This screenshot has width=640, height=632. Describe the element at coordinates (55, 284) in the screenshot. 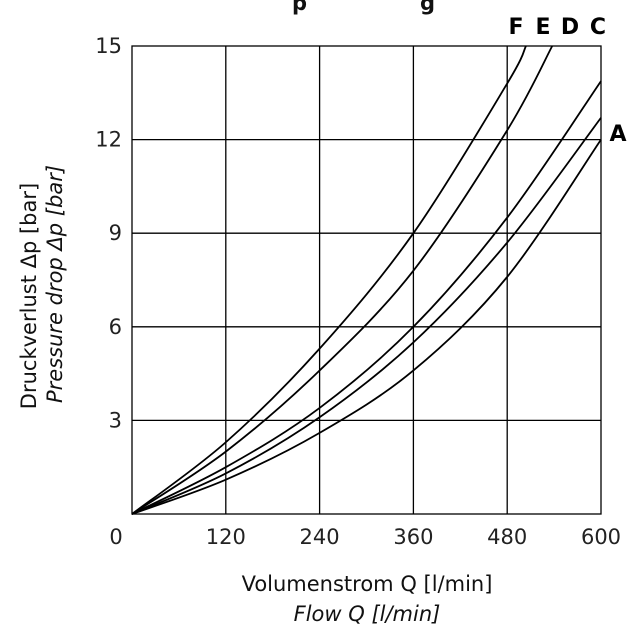

I see `y-axis-title-secondary: Pressure drop Δp [bar]` at that location.